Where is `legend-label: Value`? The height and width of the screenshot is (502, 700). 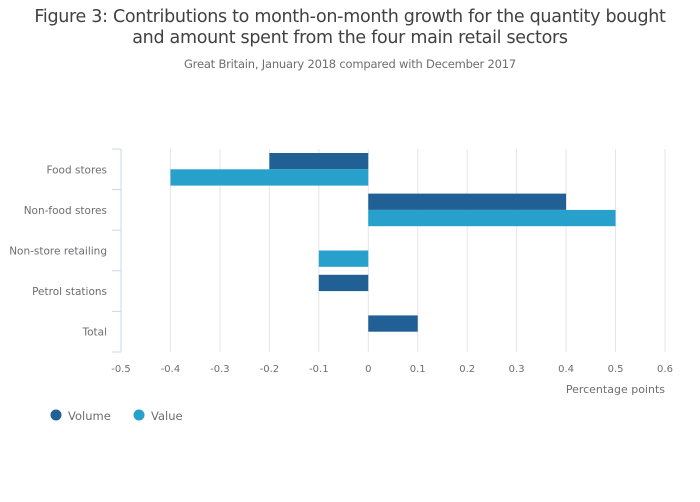
legend-label: Value is located at coordinates (167, 416).